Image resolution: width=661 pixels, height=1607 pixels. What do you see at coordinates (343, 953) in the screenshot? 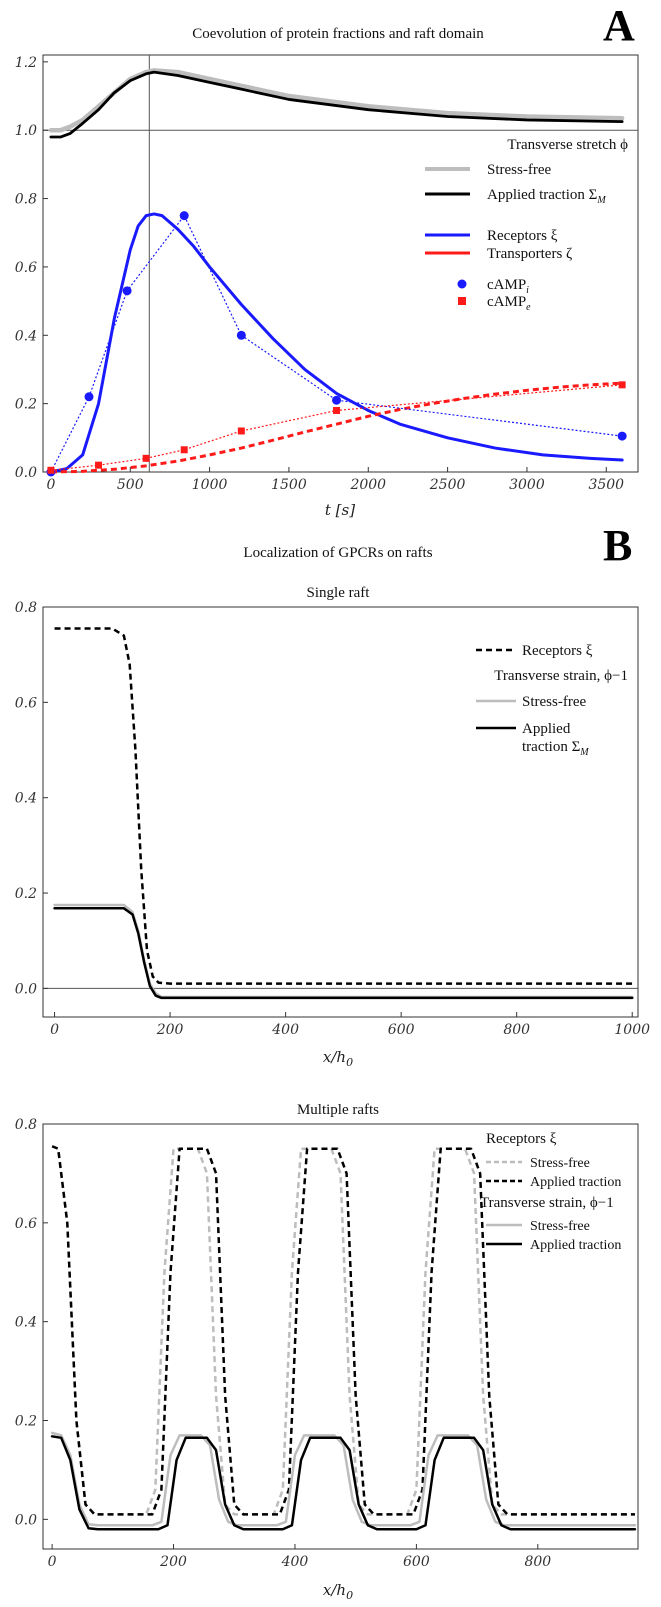
I see `b1-series-applied-traction-m-line` at bounding box center [343, 953].